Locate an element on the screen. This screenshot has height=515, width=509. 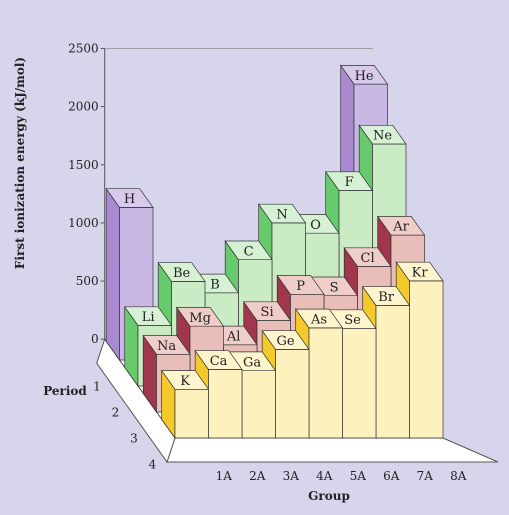
element-label-cl: Cl is located at coordinates (368, 258).